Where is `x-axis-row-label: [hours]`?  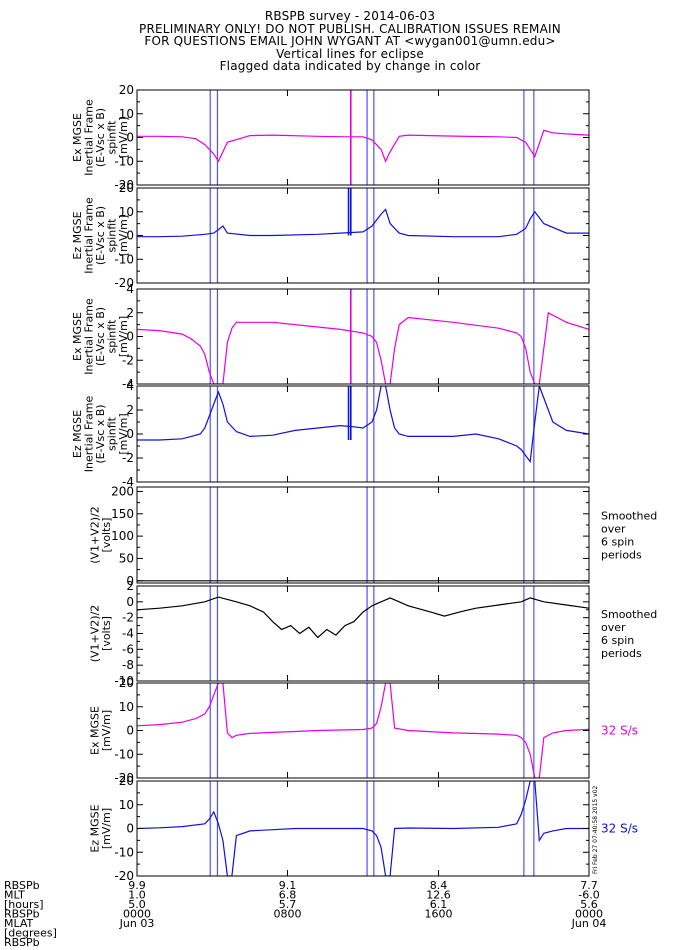 x-axis-row-label: [hours] is located at coordinates (24, 904).